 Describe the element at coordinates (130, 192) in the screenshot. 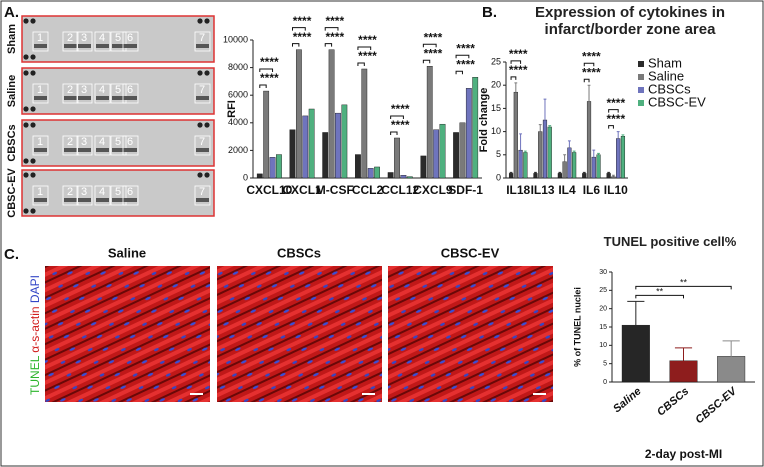

I see `blot-spot-number: 6` at that location.